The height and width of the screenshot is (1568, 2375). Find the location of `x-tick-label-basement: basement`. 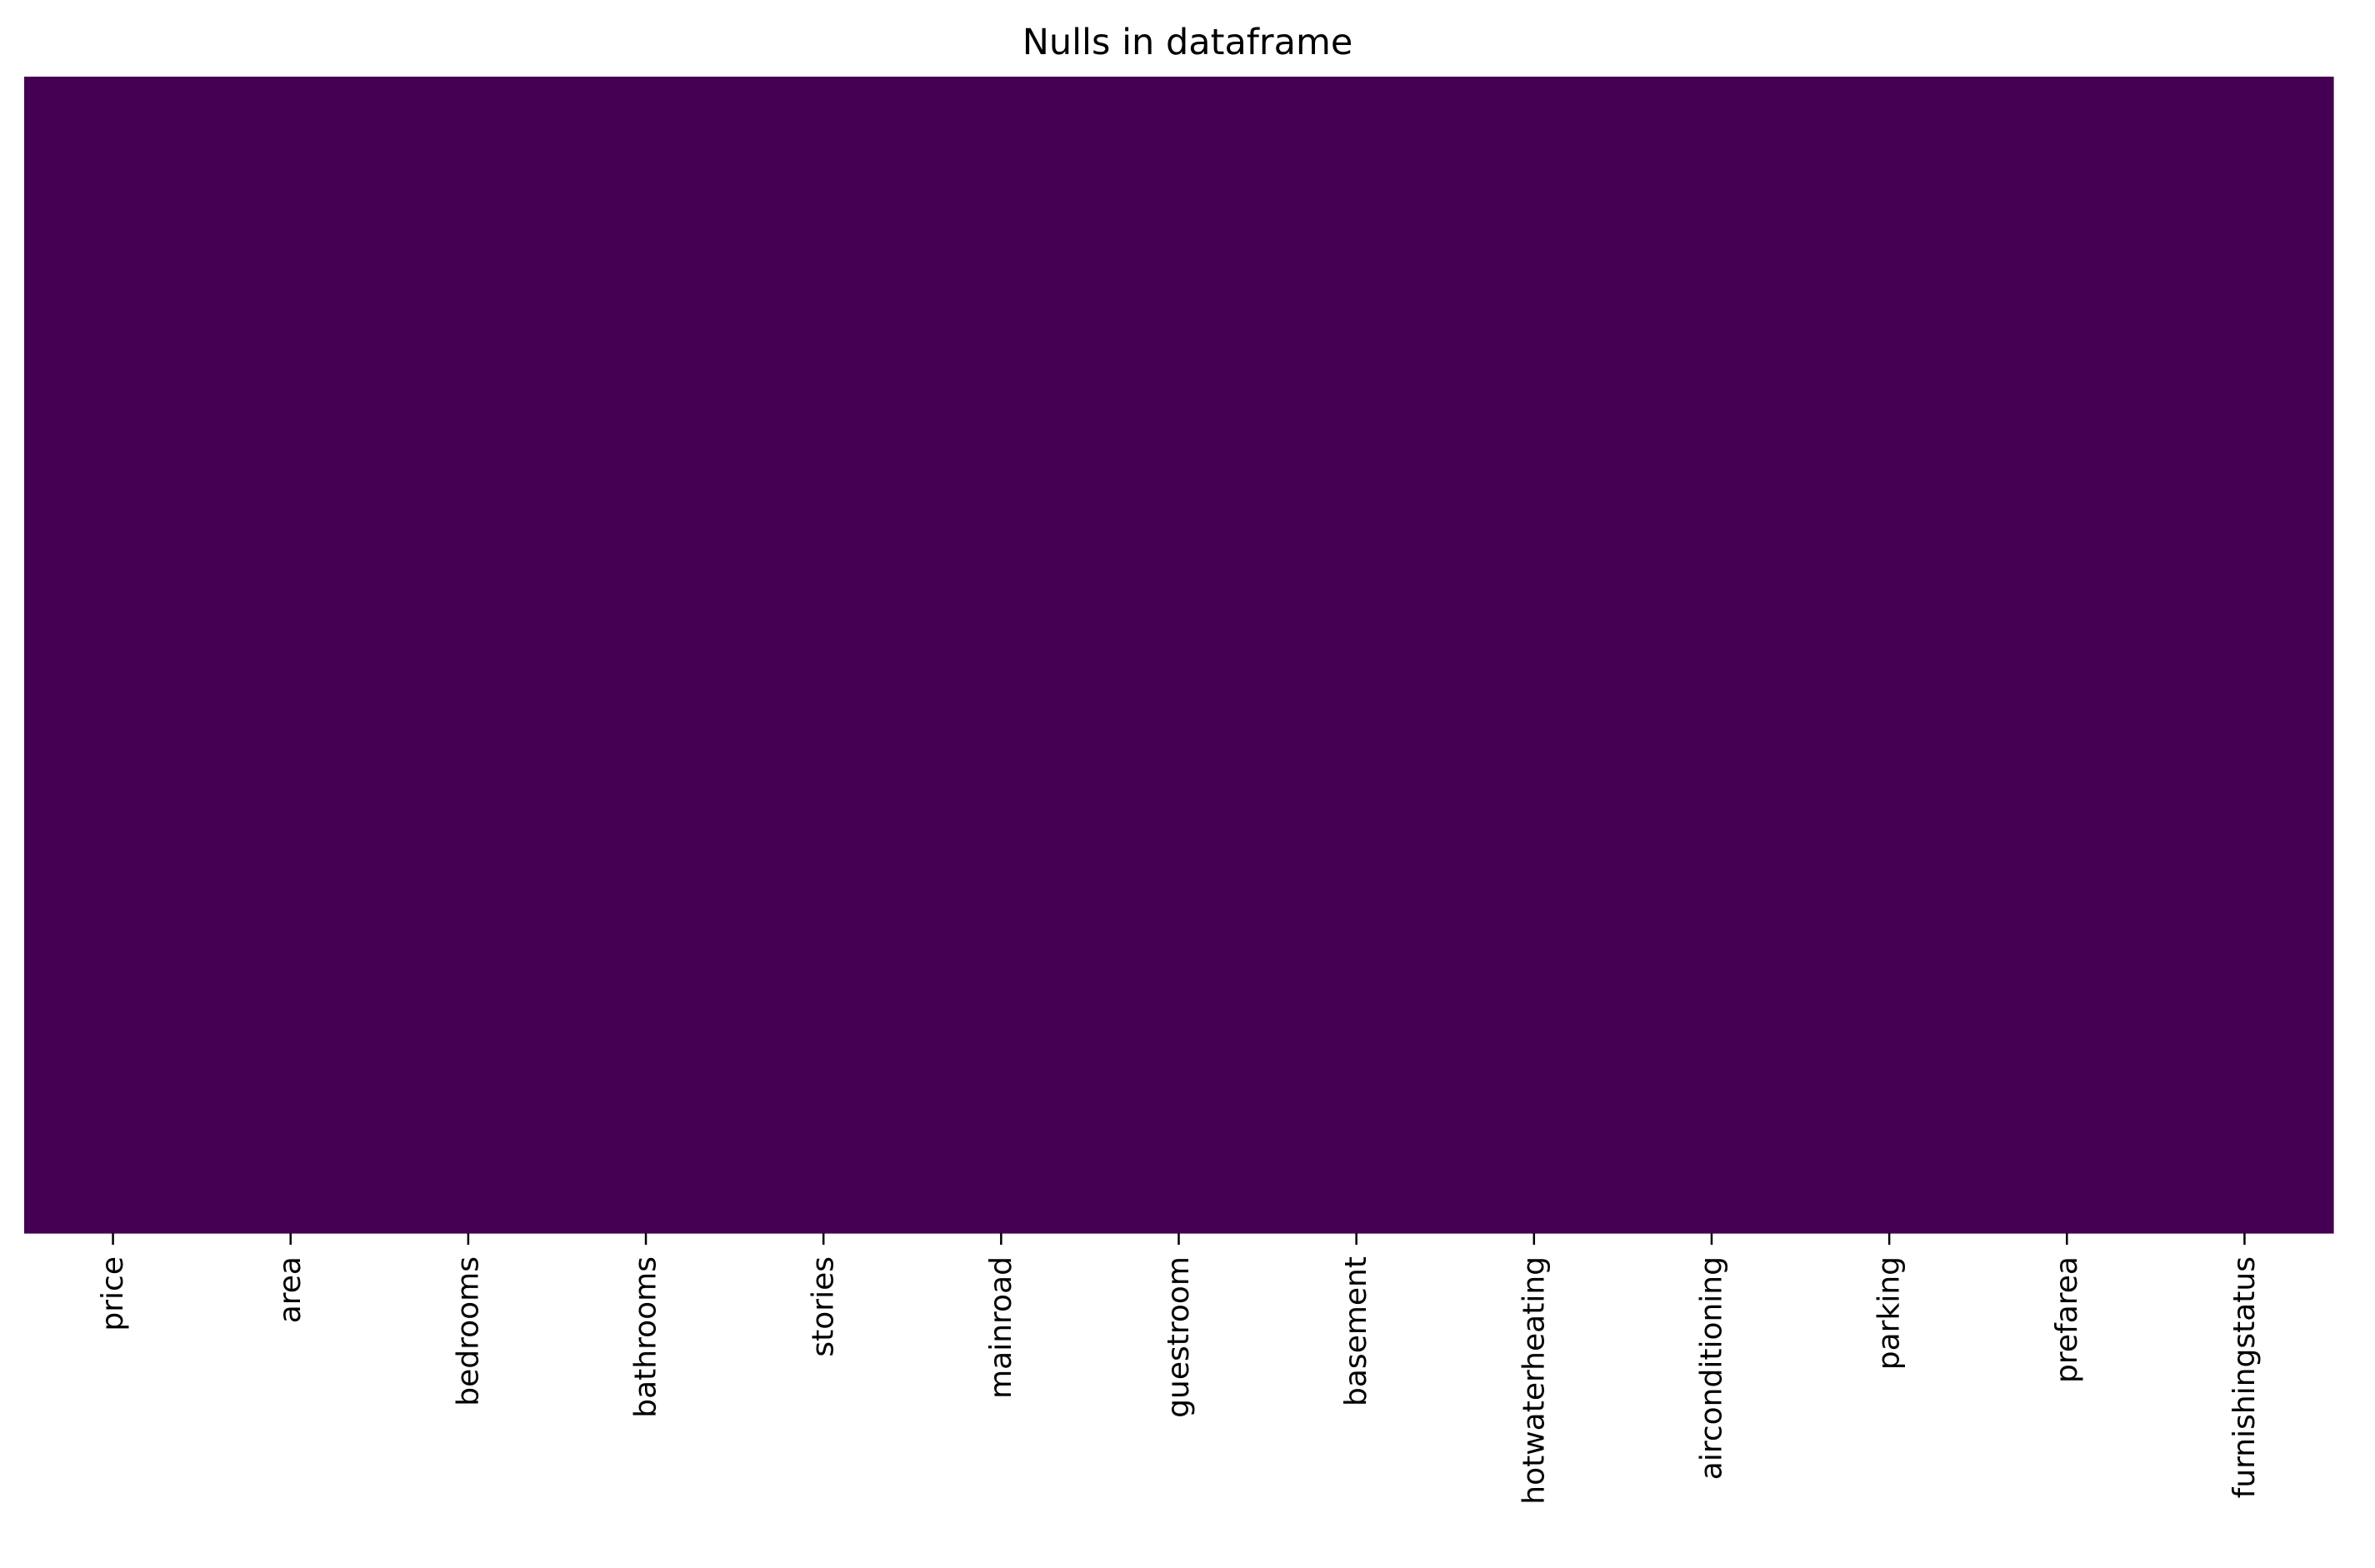

x-tick-label-basement: basement is located at coordinates (1356, 1331).